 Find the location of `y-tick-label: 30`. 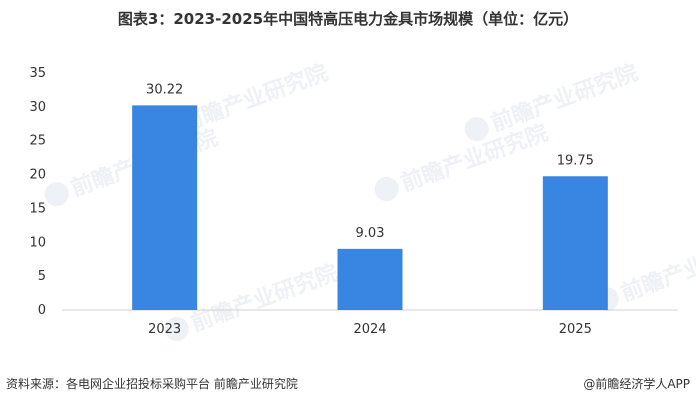

y-tick-label: 30 is located at coordinates (37, 107).